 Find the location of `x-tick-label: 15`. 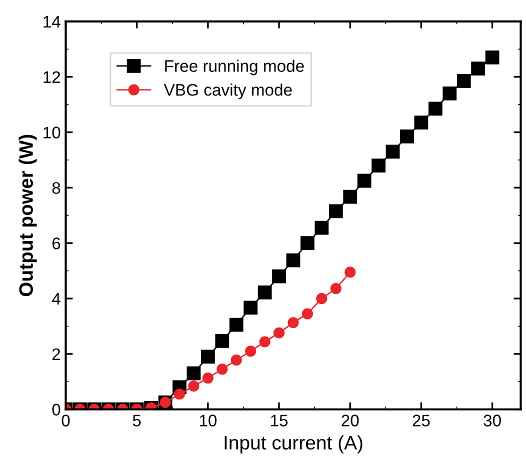

x-tick-label: 15 is located at coordinates (279, 420).